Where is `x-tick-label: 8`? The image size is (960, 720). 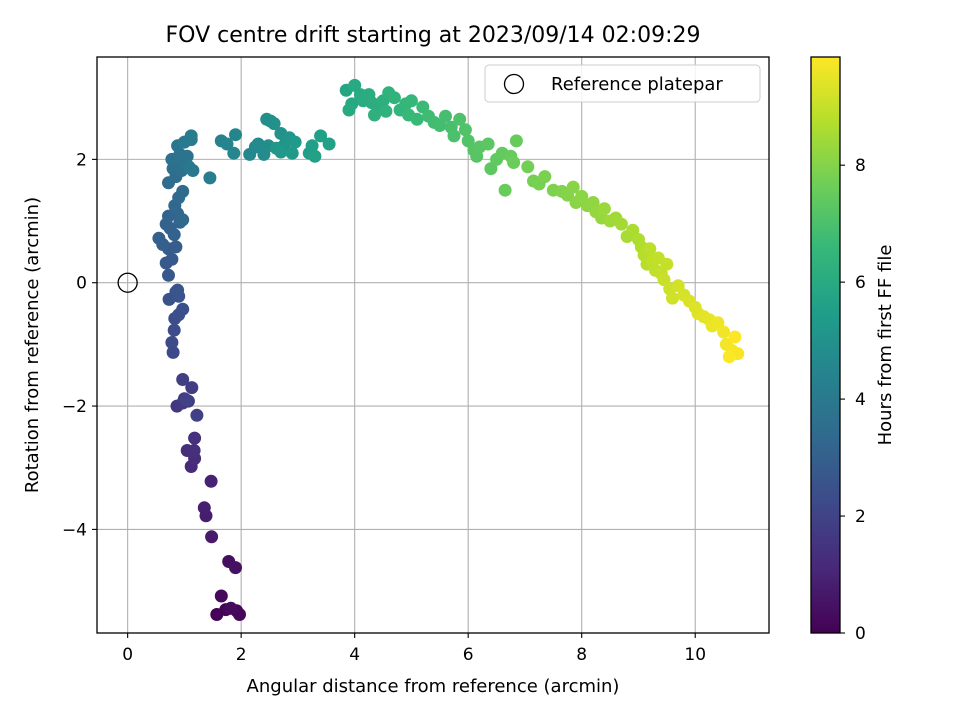 x-tick-label: 8 is located at coordinates (581, 655).